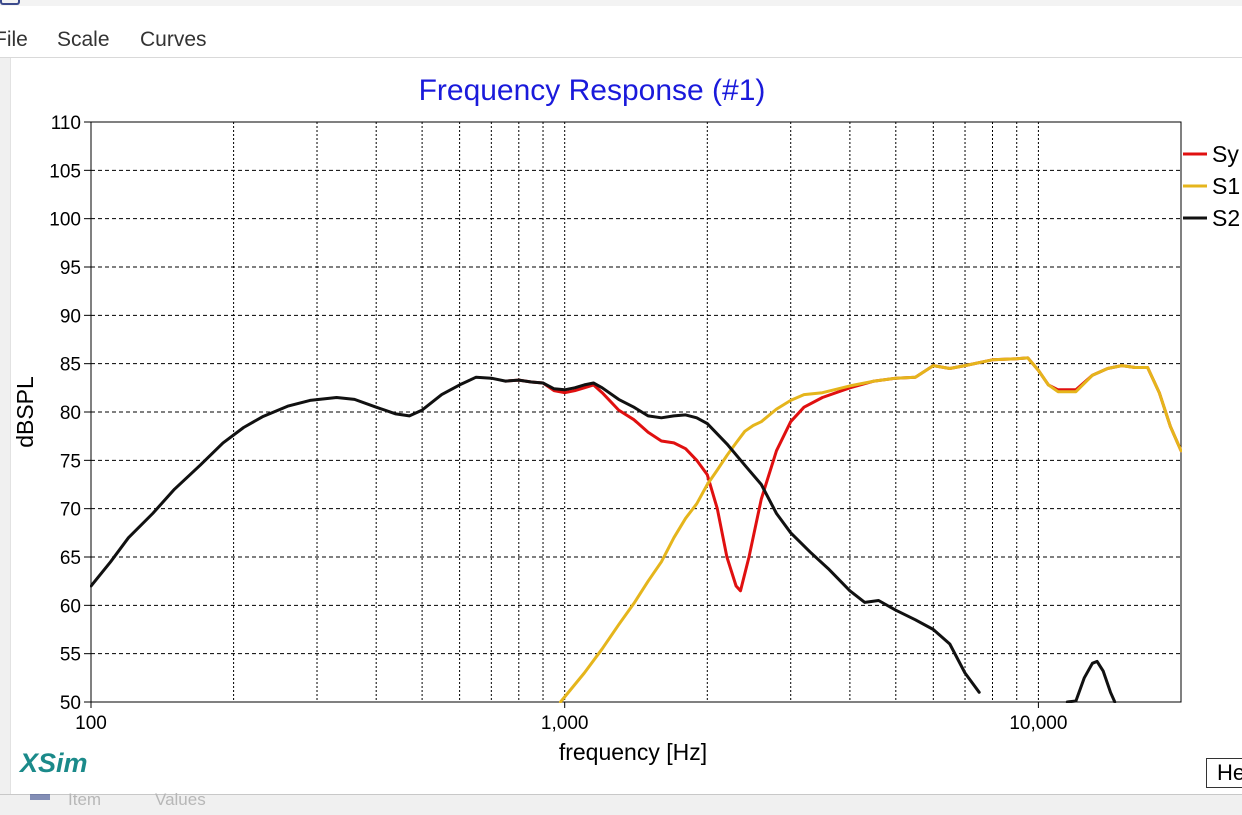 This screenshot has width=1242, height=815. I want to click on chart-title: Frequency Response (#1), so click(592, 90).